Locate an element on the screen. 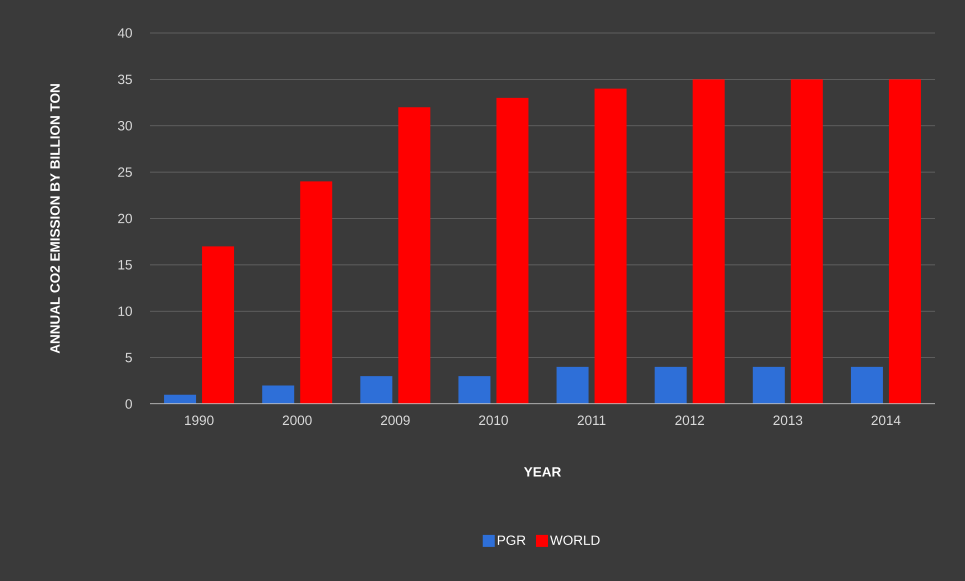 The height and width of the screenshot is (581, 965). y-tick-label: 10 is located at coordinates (125, 311).